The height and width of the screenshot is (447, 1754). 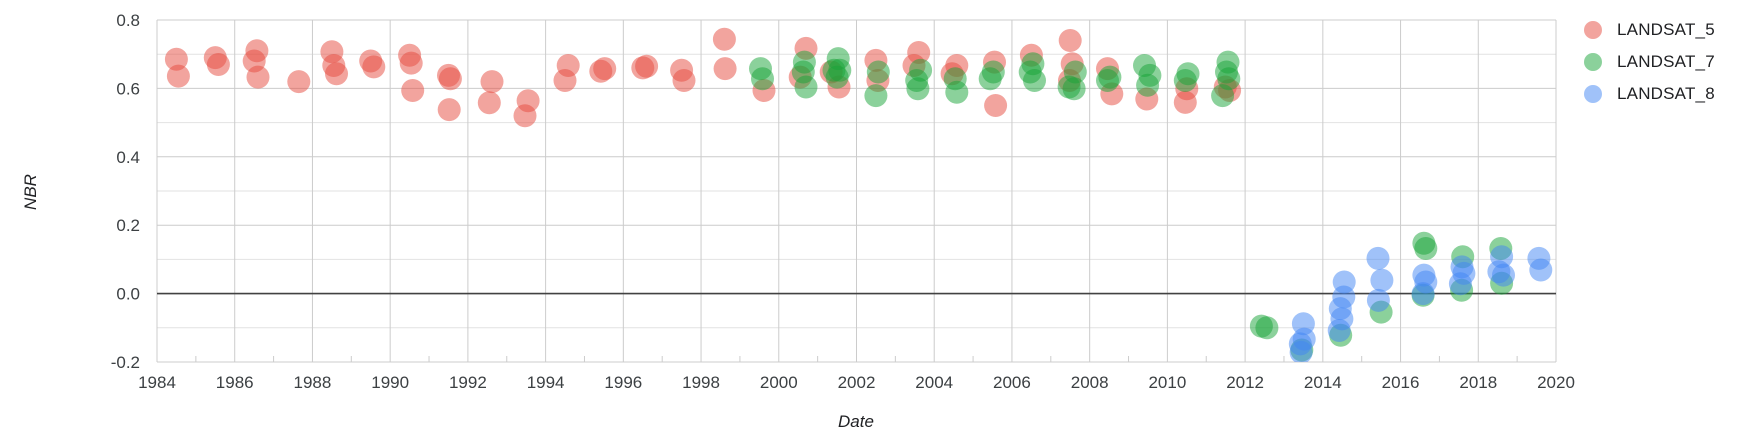 I want to click on x-tick-label: 1988, so click(x=313, y=382).